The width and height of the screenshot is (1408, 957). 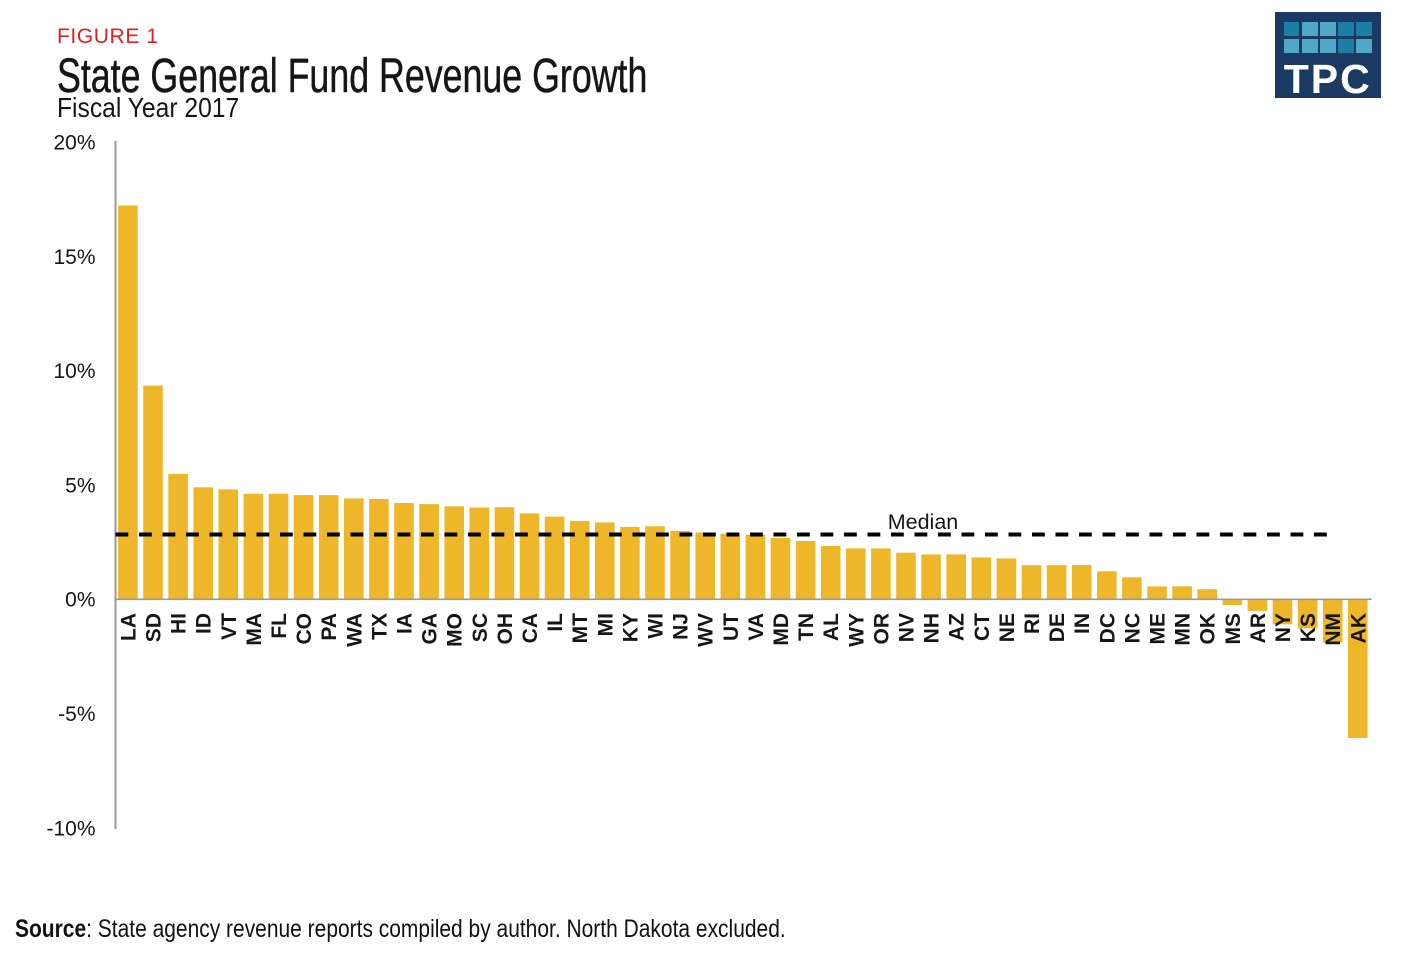 What do you see at coordinates (1107, 628) in the screenshot?
I see `svg-text: DC` at bounding box center [1107, 628].